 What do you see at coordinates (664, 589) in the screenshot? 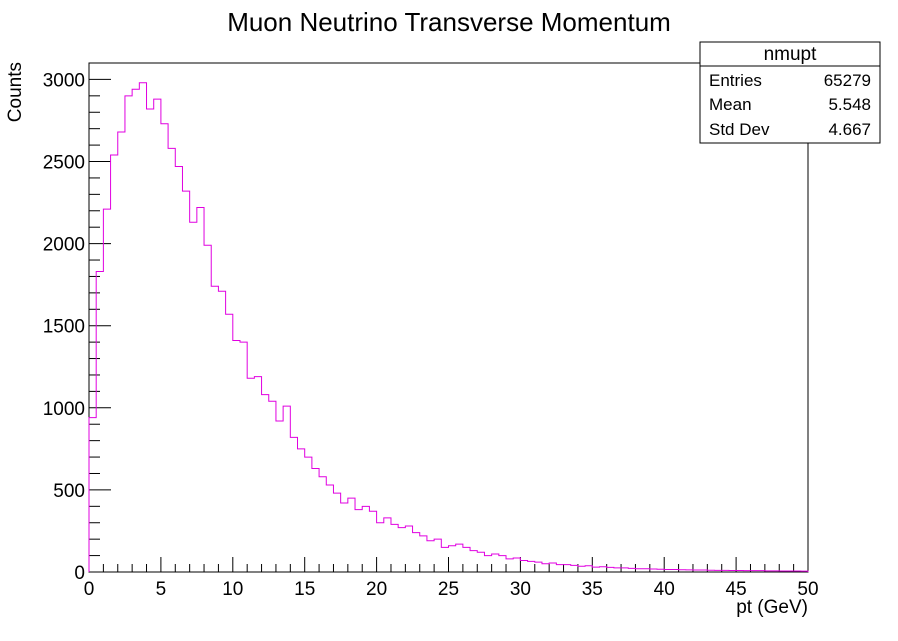
I see `x-tick-label: 40` at bounding box center [664, 589].